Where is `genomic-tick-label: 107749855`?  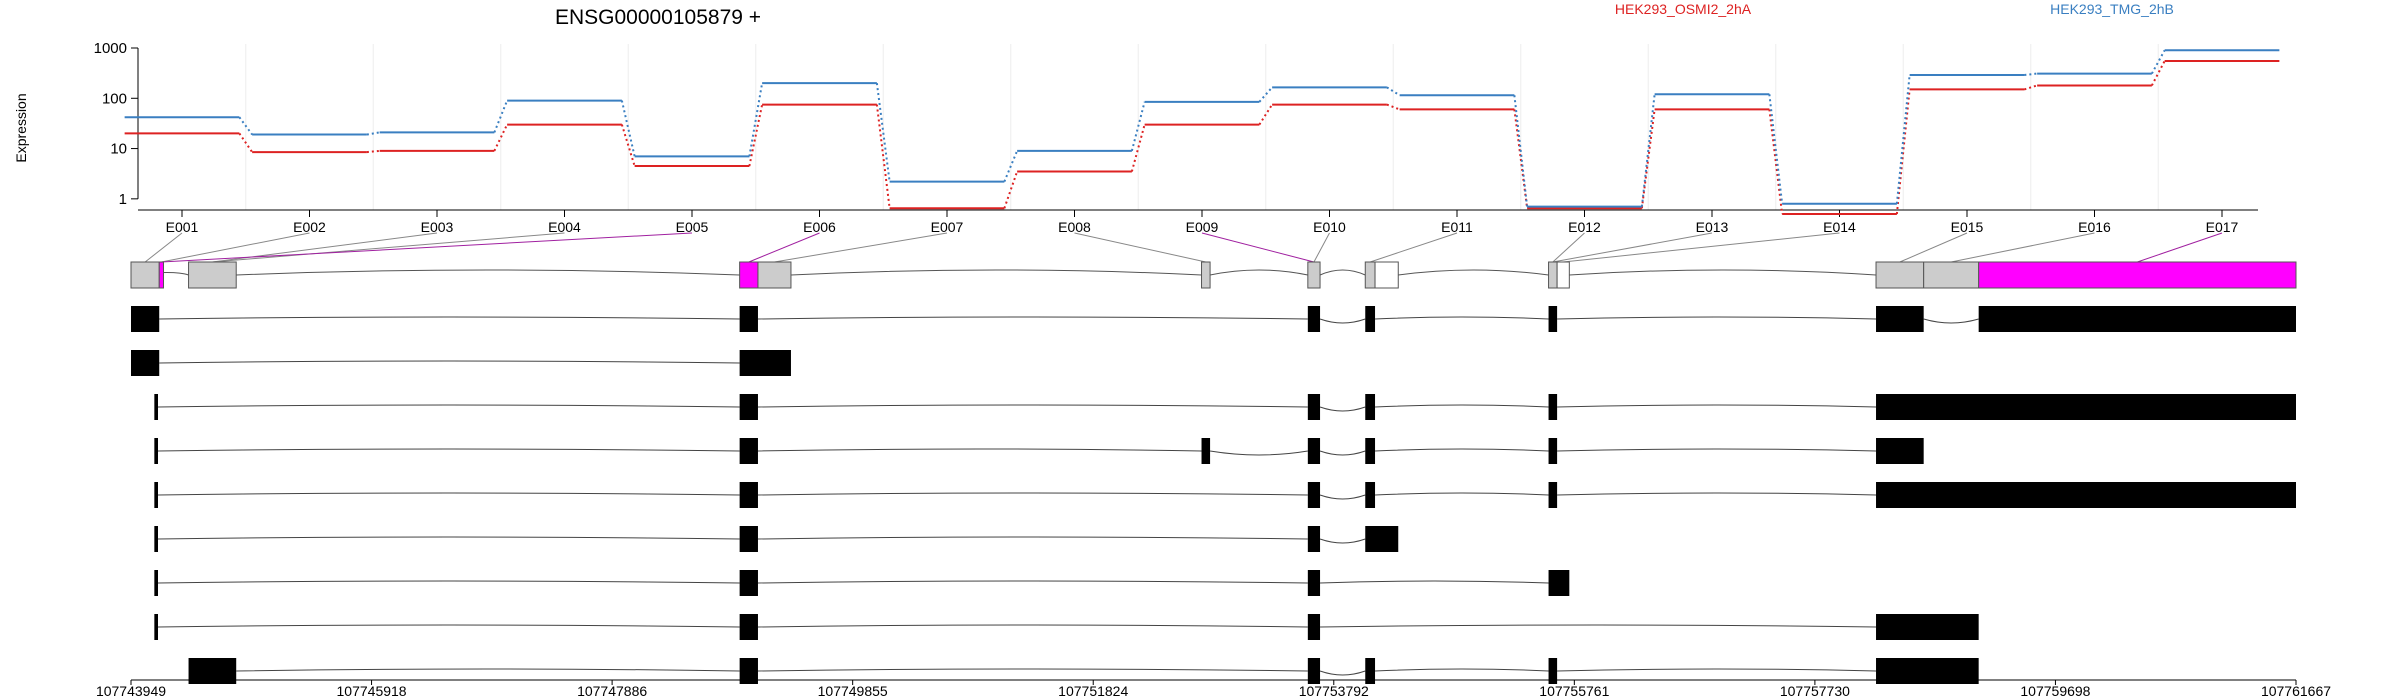 genomic-tick-label: 107749855 is located at coordinates (853, 691).